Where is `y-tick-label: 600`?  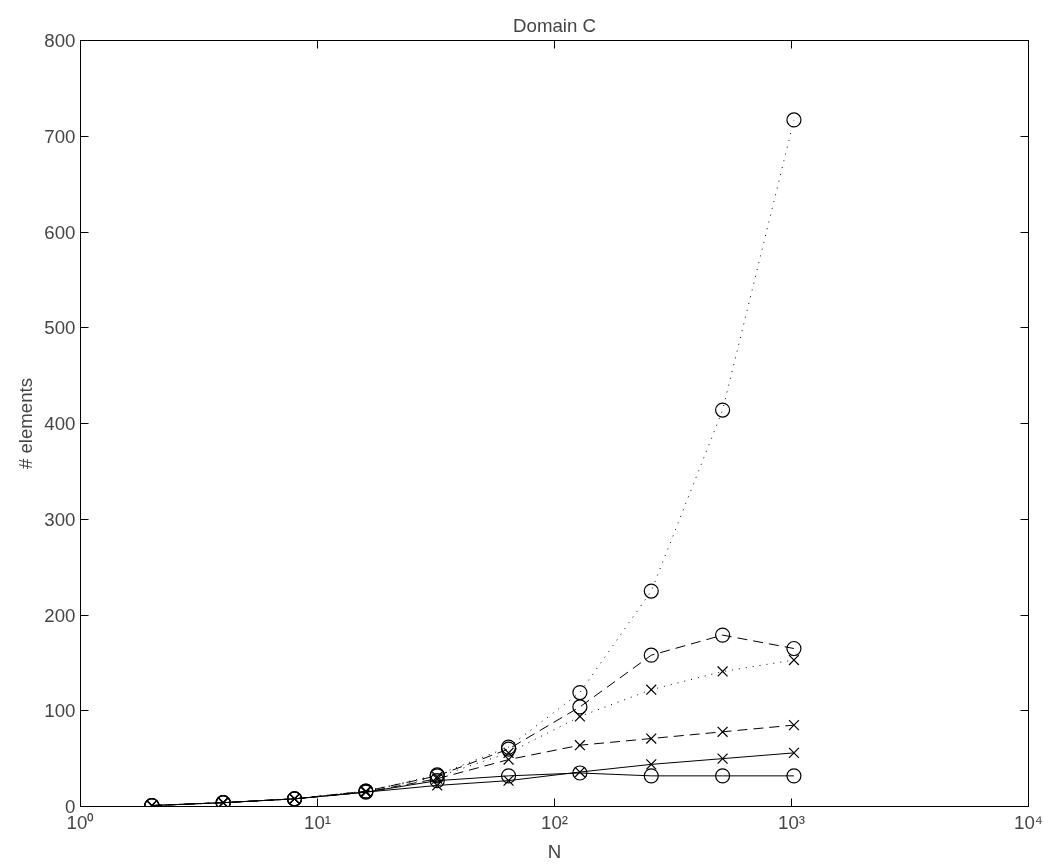 y-tick-label: 600 is located at coordinates (60, 232).